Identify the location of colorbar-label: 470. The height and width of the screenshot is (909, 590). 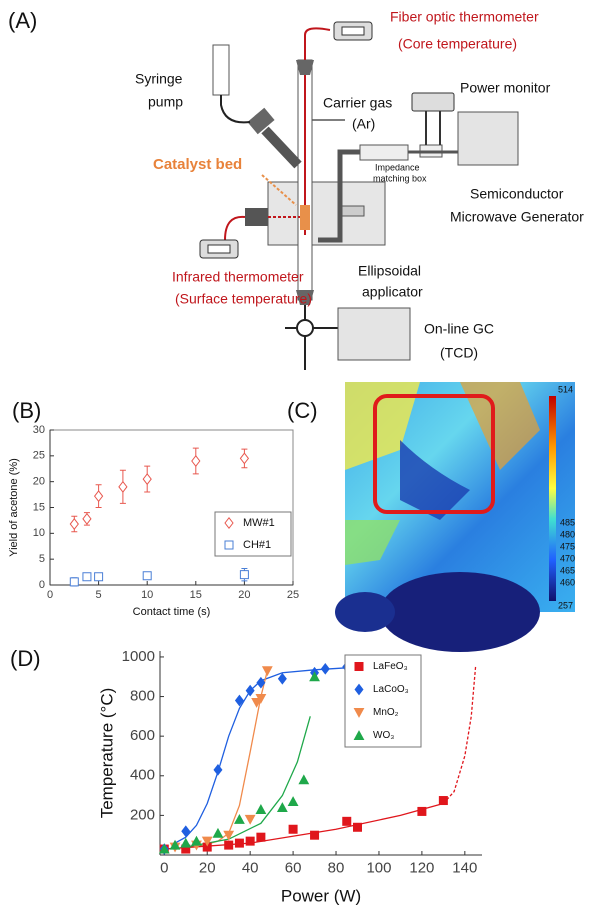
(567, 558).